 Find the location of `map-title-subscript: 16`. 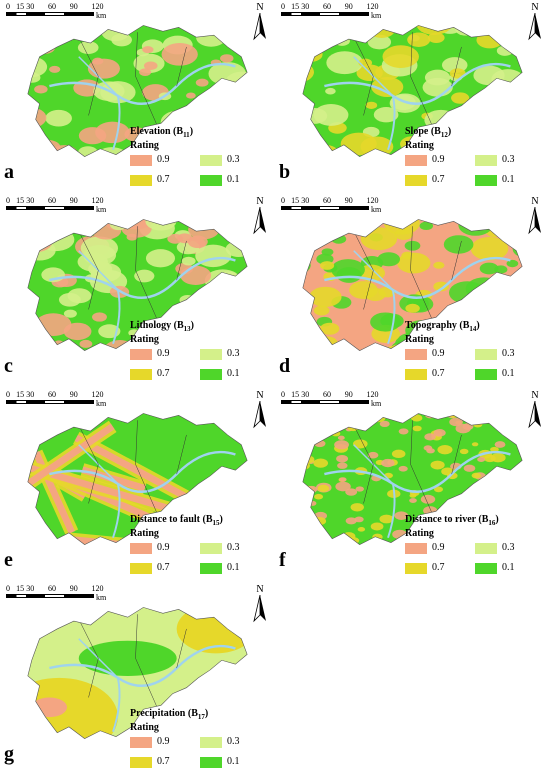

map-title-subscript: 16 is located at coordinates (492, 523).